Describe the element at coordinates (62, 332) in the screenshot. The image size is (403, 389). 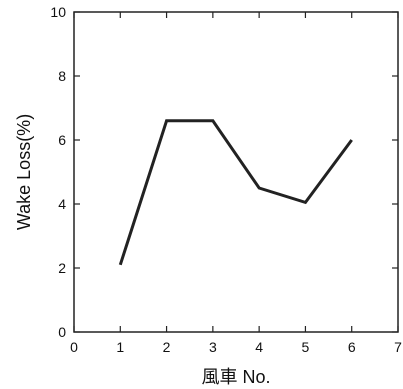
I see `y-tick-label: 0` at that location.